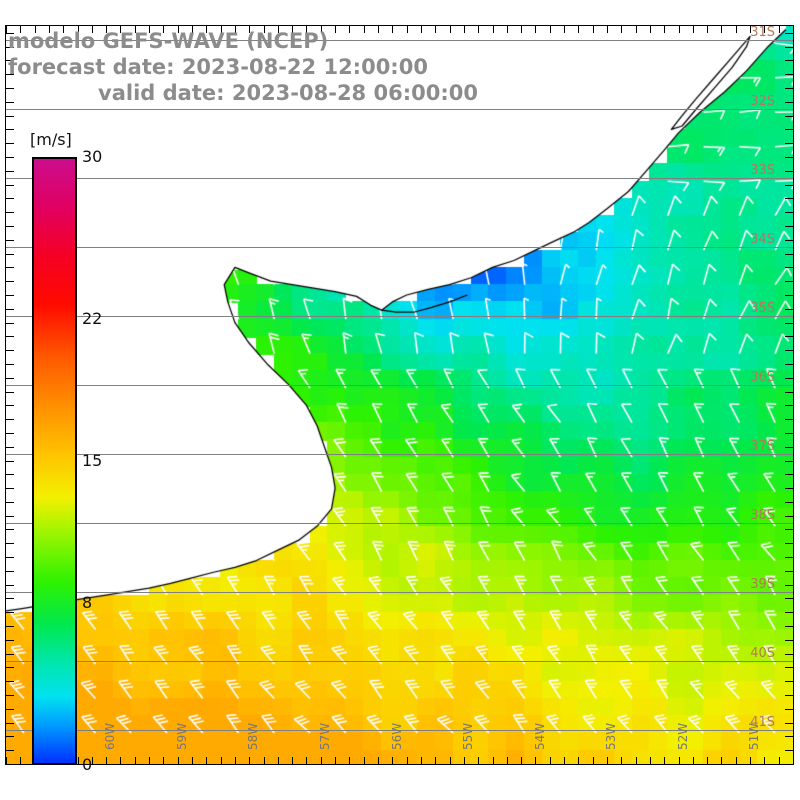 The image size is (800, 800). I want to click on gridline-lat-38S, so click(399, 523).